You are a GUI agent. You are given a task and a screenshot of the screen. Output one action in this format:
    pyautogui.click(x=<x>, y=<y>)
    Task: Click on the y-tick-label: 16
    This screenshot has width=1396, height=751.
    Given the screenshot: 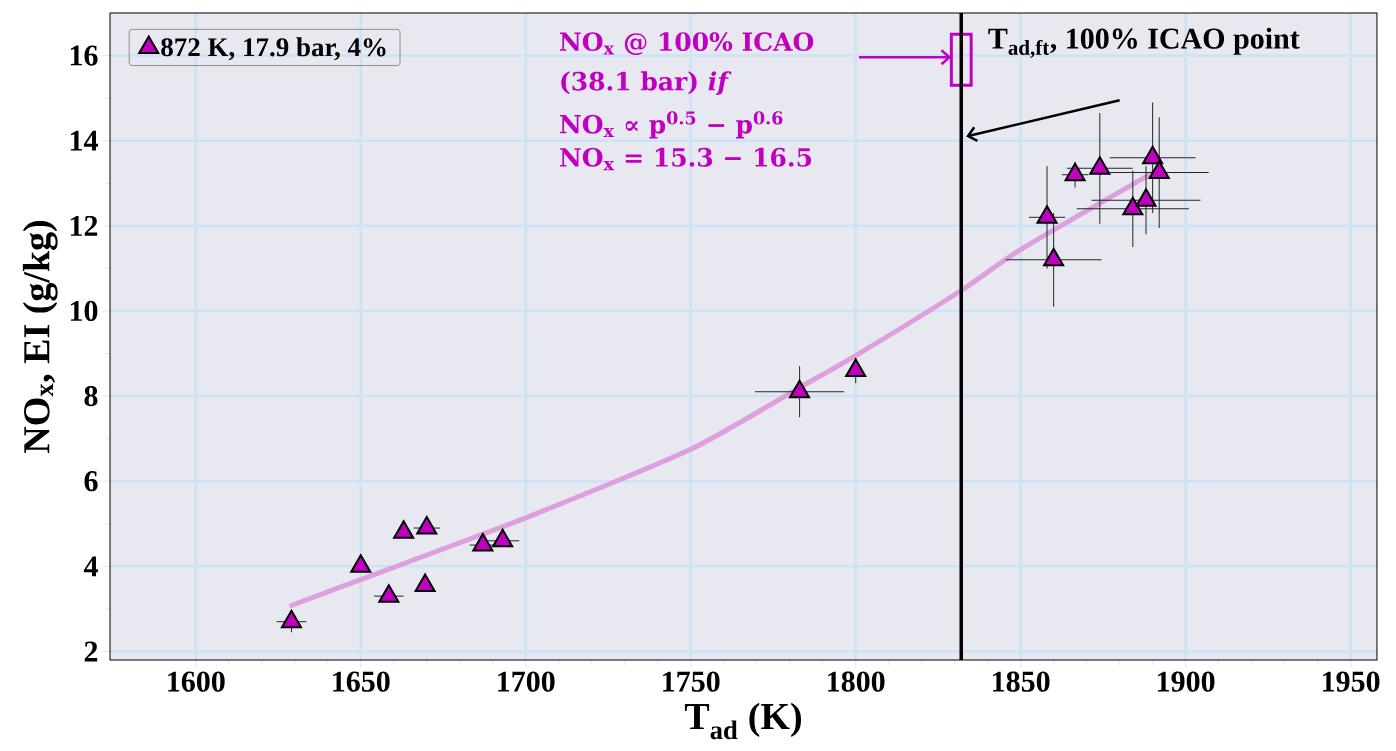 What is the action you would take?
    pyautogui.click(x=84, y=55)
    